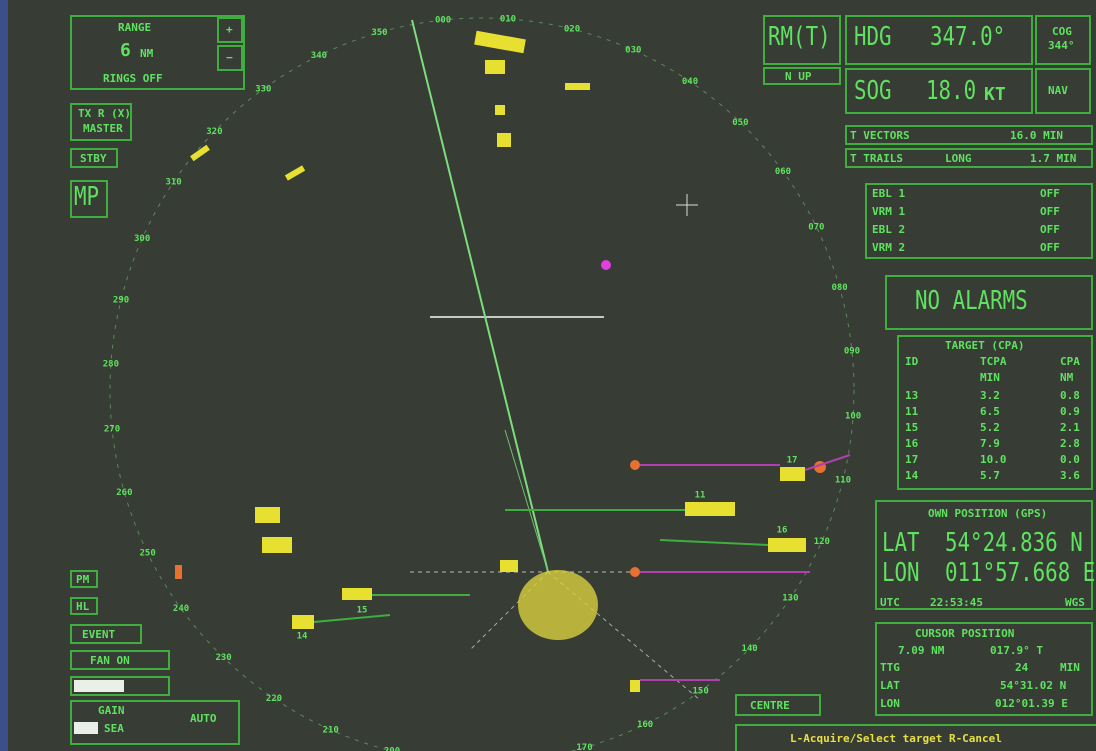 This screenshot has height=751, width=1096. Describe the element at coordinates (873, 37) in the screenshot. I see `hdg-label: HDG` at that location.